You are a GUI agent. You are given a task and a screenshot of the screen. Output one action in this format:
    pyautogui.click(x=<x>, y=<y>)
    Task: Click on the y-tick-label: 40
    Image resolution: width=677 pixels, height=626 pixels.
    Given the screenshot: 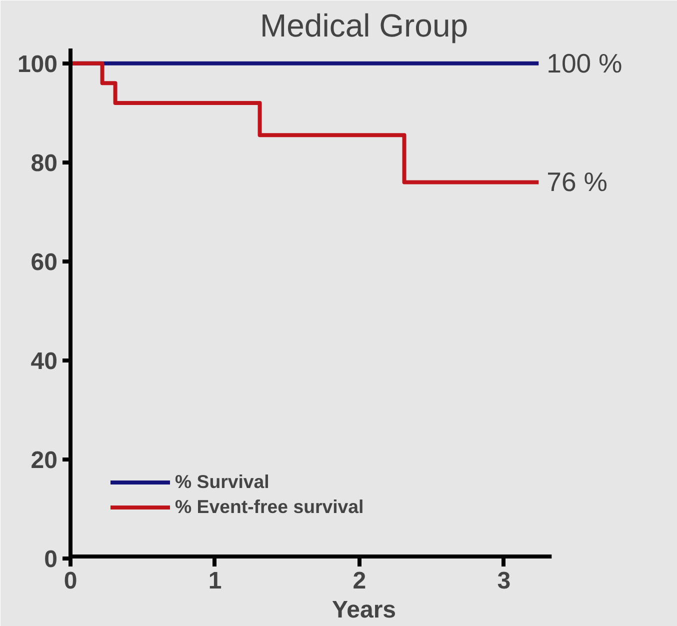 What is the action you would take?
    pyautogui.click(x=44, y=361)
    